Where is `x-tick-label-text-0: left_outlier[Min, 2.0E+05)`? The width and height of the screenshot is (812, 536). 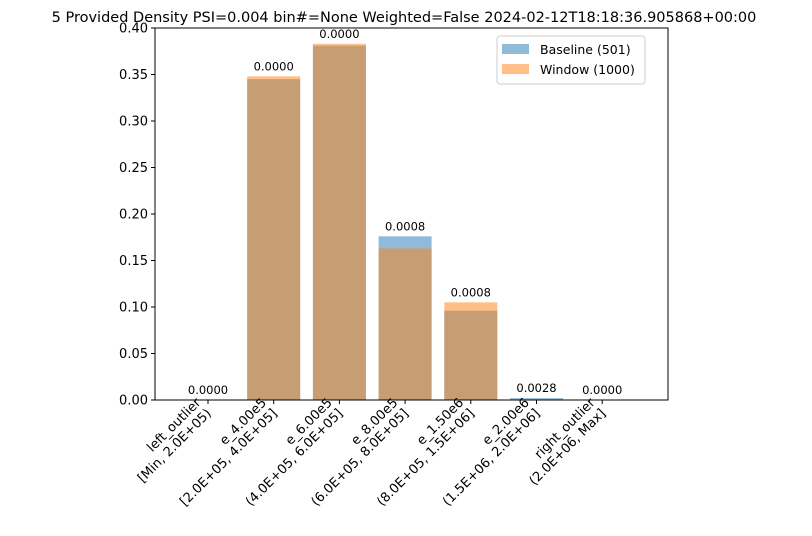 x-tick-label-text-0: left_outlier[Min, 2.0E+05) is located at coordinates (169, 440).